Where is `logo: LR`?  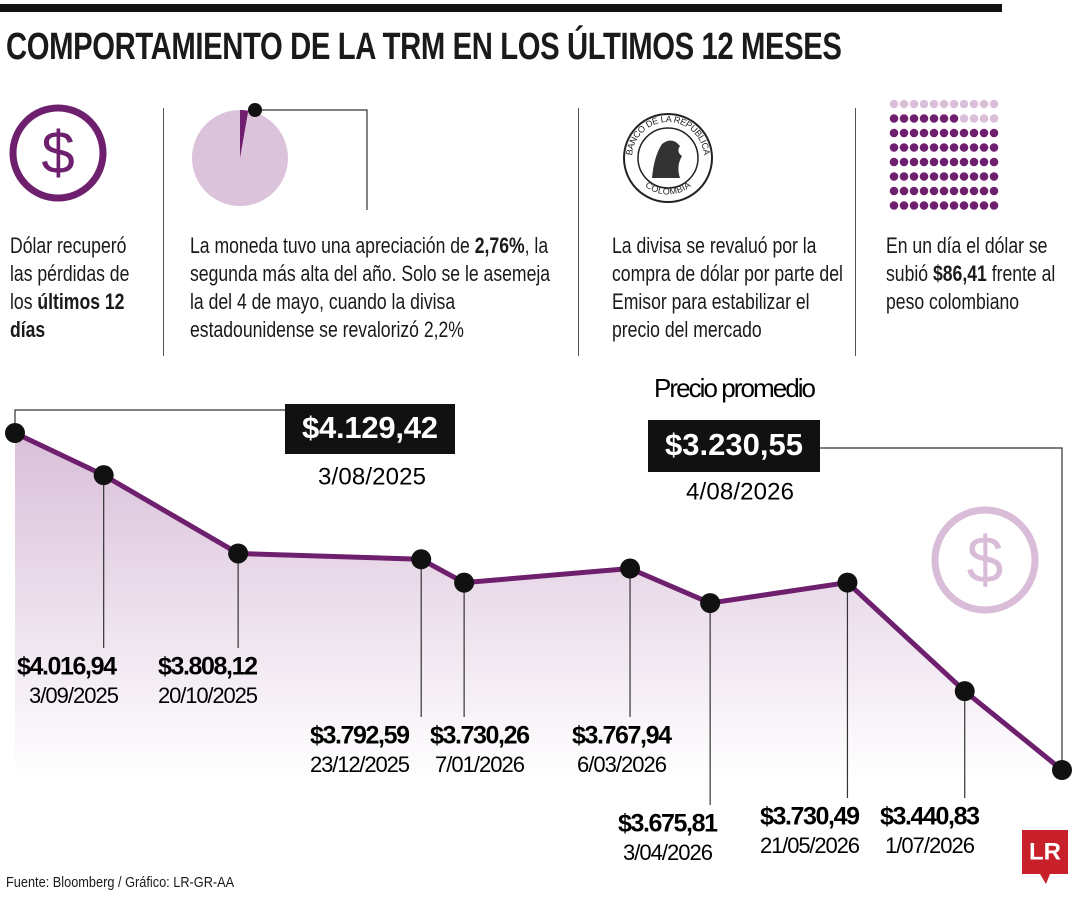
logo: LR is located at coordinates (1045, 851).